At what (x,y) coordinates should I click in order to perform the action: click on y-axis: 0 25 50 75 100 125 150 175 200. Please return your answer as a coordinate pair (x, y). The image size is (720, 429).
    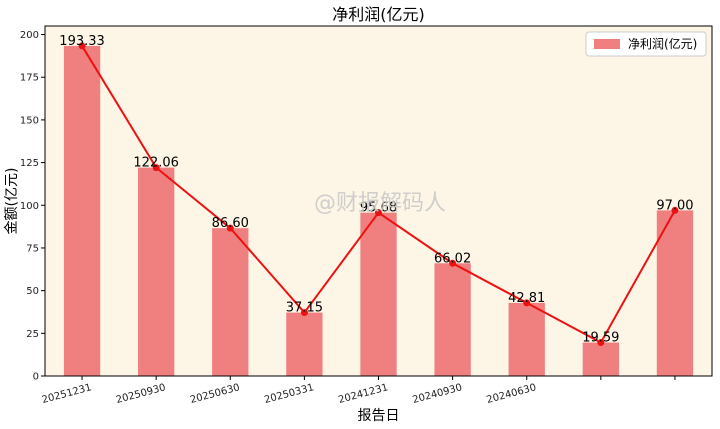
    Looking at the image, I should click on (32, 206).